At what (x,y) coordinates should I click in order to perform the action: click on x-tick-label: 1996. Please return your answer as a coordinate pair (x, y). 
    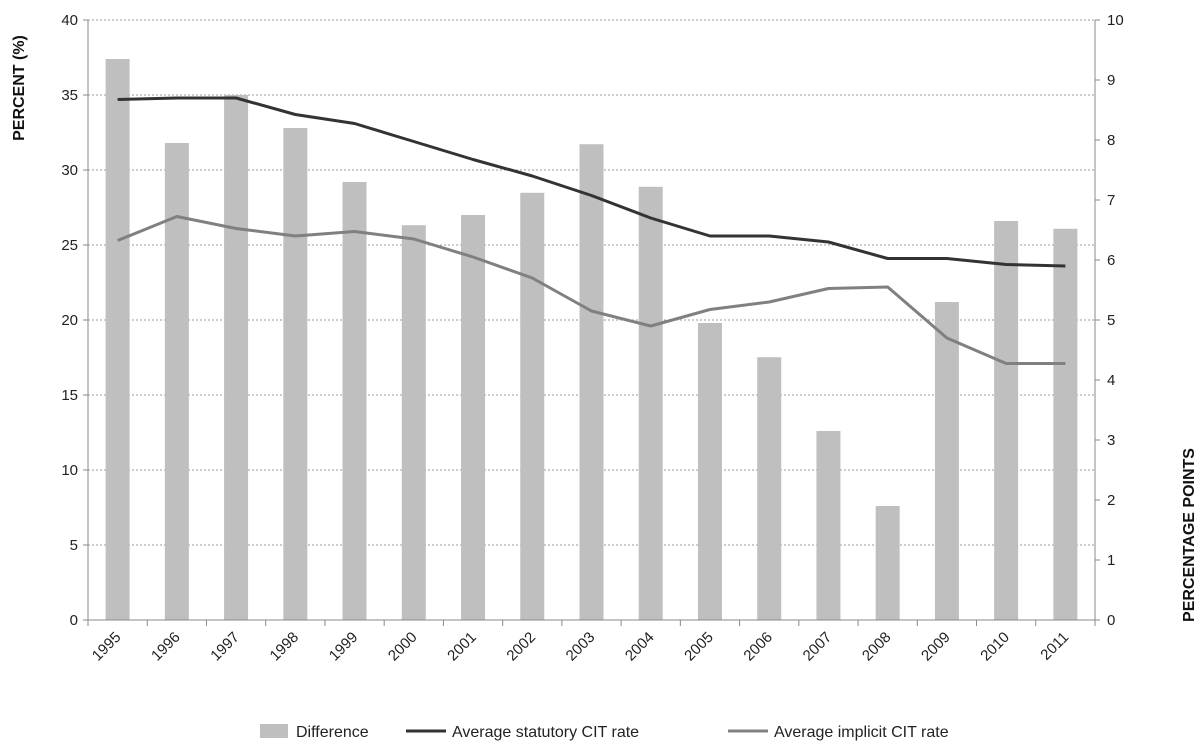
    Looking at the image, I should click on (166, 647).